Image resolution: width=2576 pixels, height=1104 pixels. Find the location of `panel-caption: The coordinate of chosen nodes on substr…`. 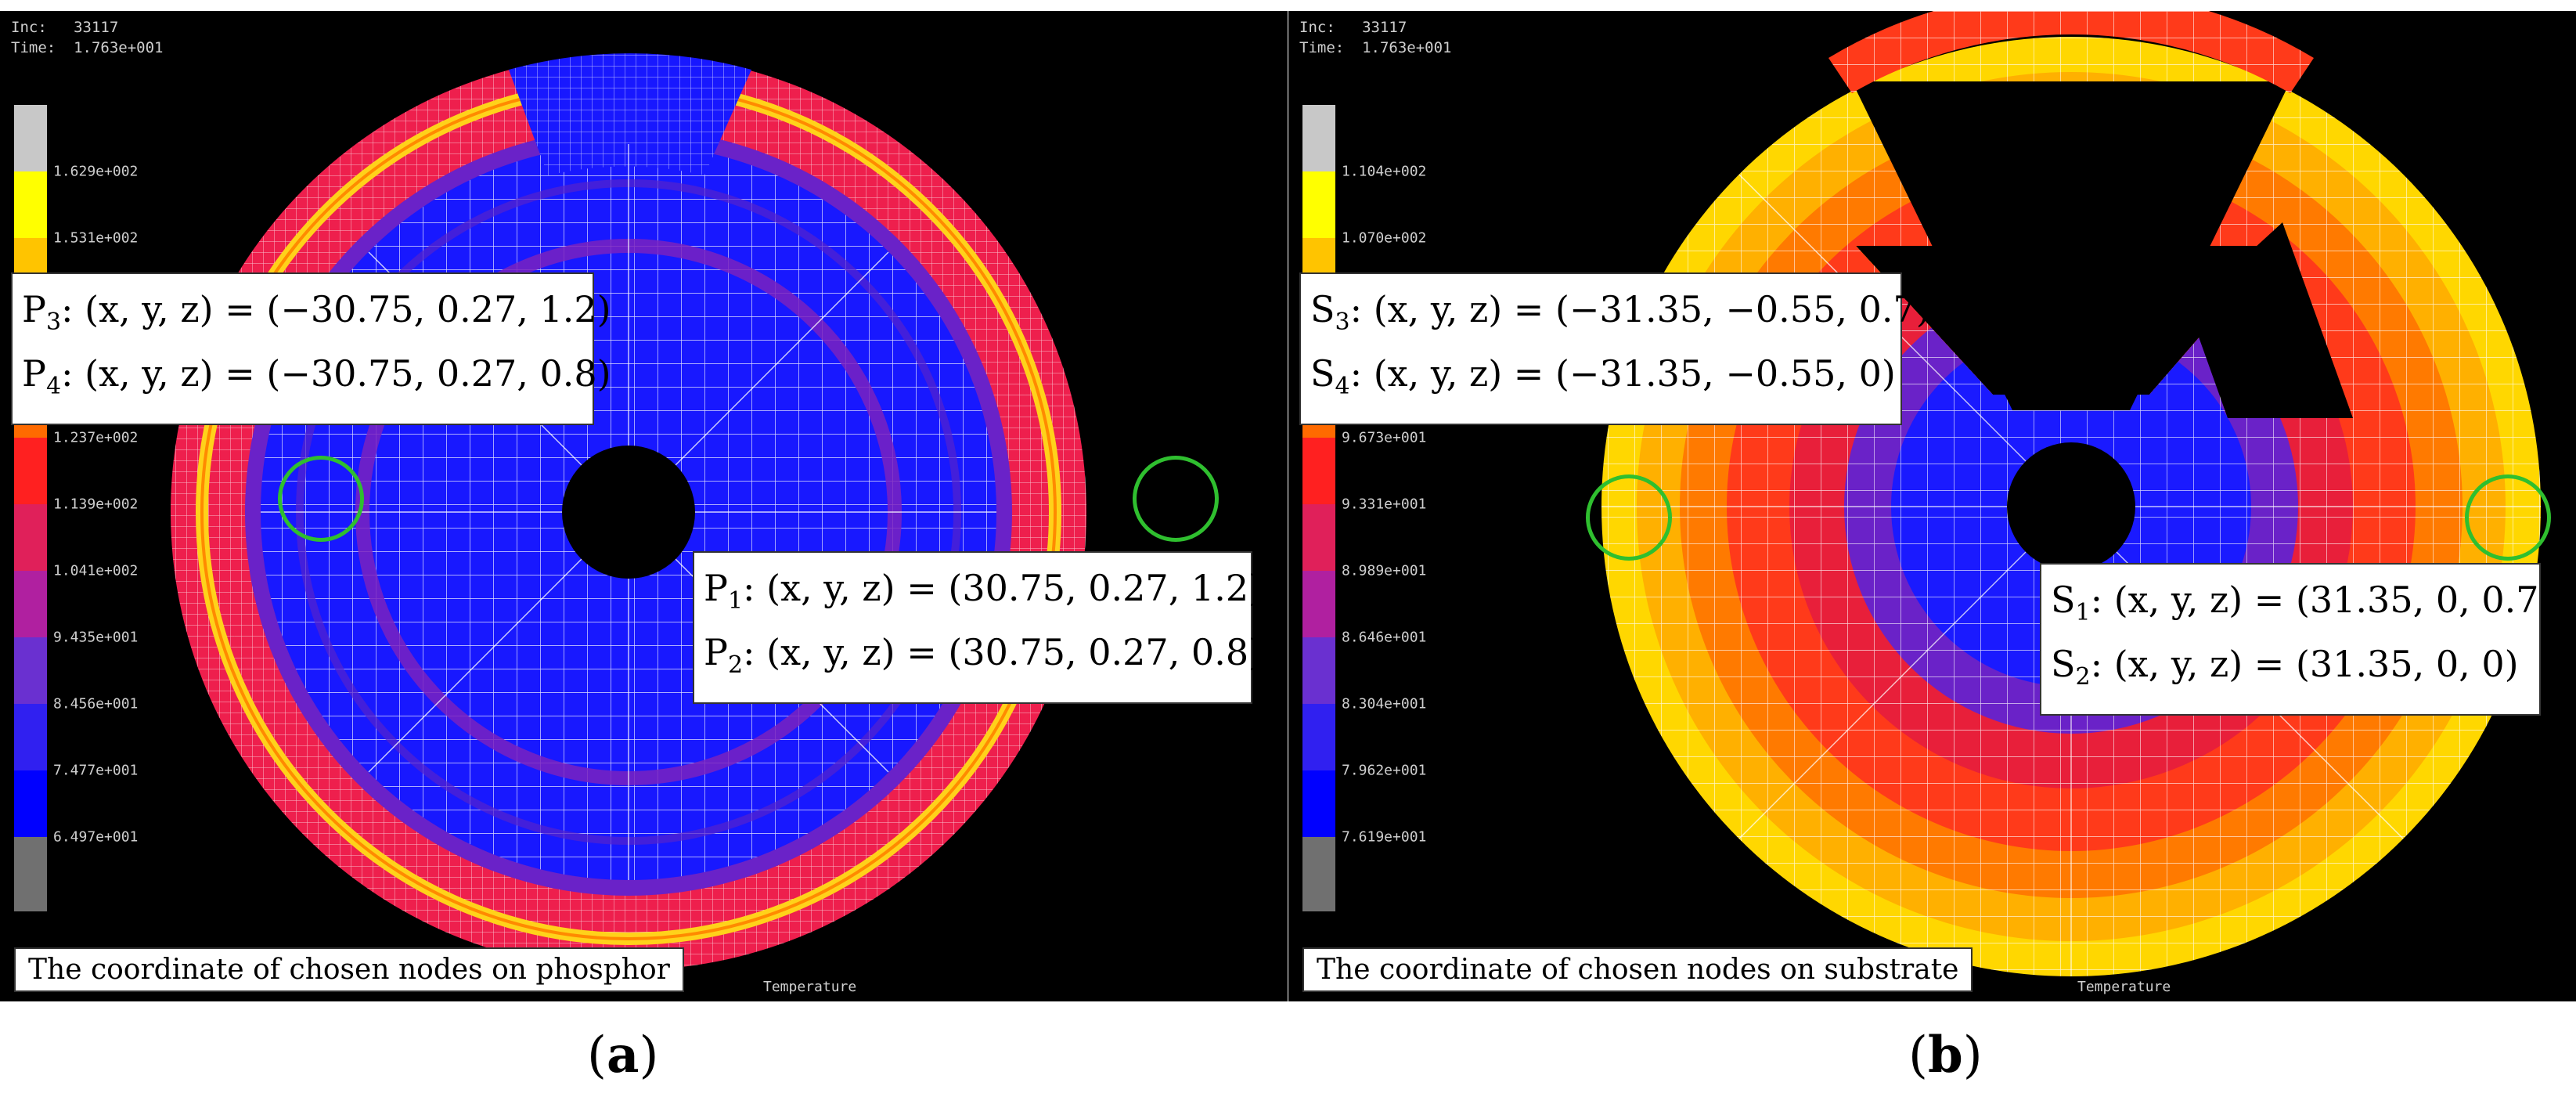

panel-caption: The coordinate of chosen nodes on substr… is located at coordinates (1637, 970).